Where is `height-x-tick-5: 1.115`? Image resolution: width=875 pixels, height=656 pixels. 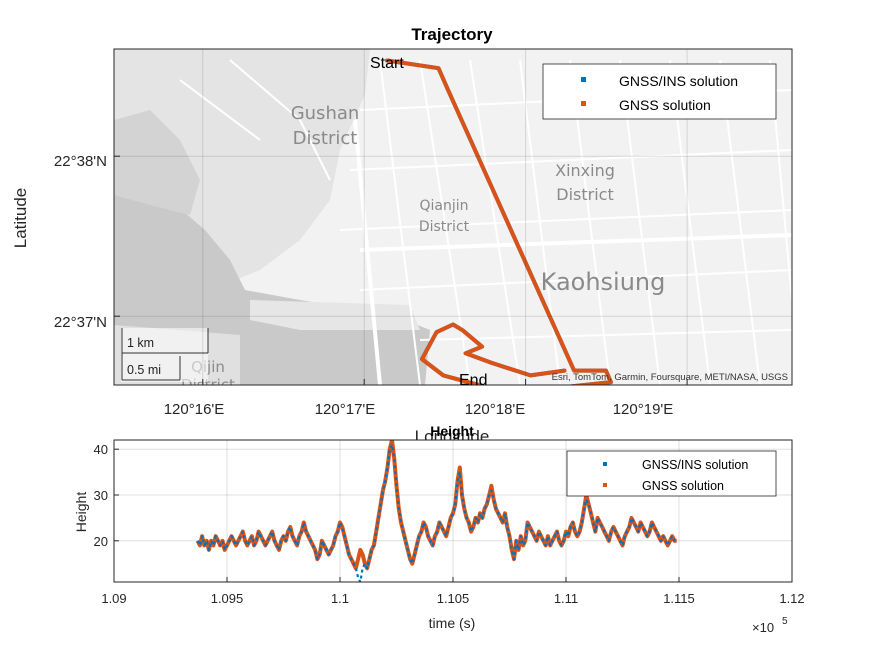
height-x-tick-5: 1.115 is located at coordinates (679, 598).